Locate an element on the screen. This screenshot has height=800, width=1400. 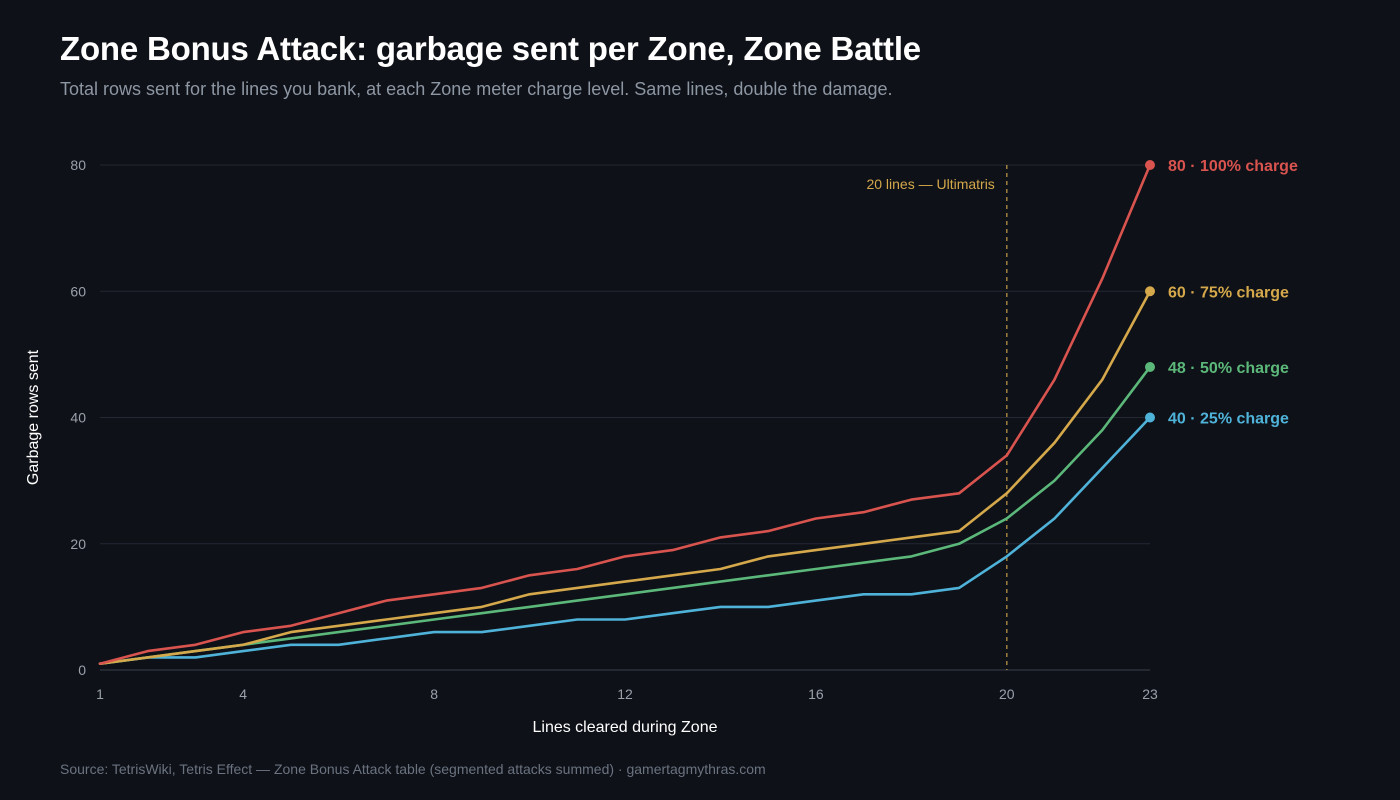
series-end-label: 80 · 100% charge is located at coordinates (1233, 166).